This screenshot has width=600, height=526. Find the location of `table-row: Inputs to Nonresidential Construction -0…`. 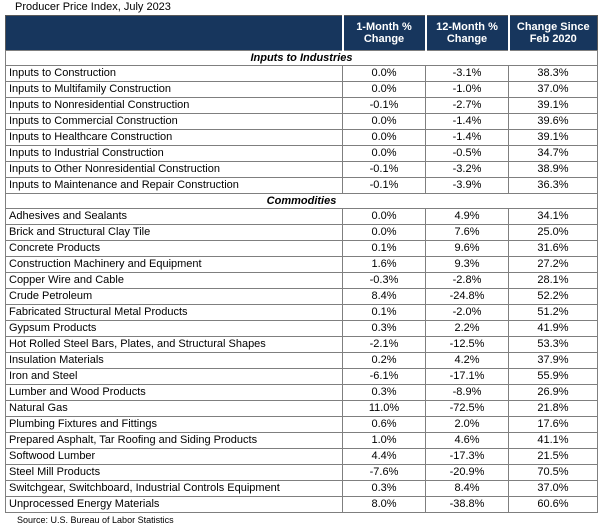

table-row: Inputs to Nonresidential Construction -0… is located at coordinates (301, 105).